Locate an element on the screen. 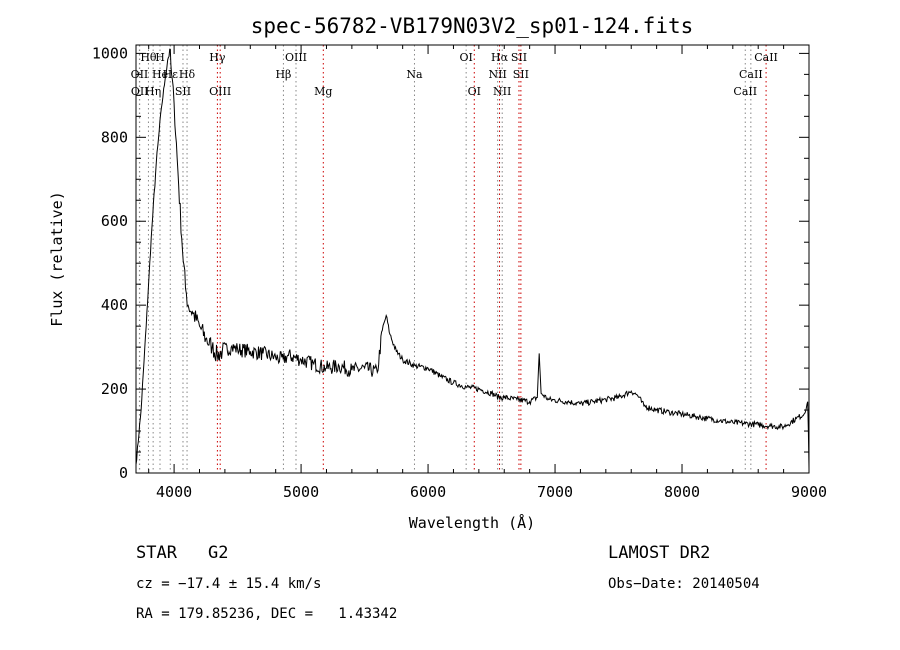 The width and height of the screenshot is (900, 650). obs-date: Obs−Date: 20140504 is located at coordinates (684, 584).